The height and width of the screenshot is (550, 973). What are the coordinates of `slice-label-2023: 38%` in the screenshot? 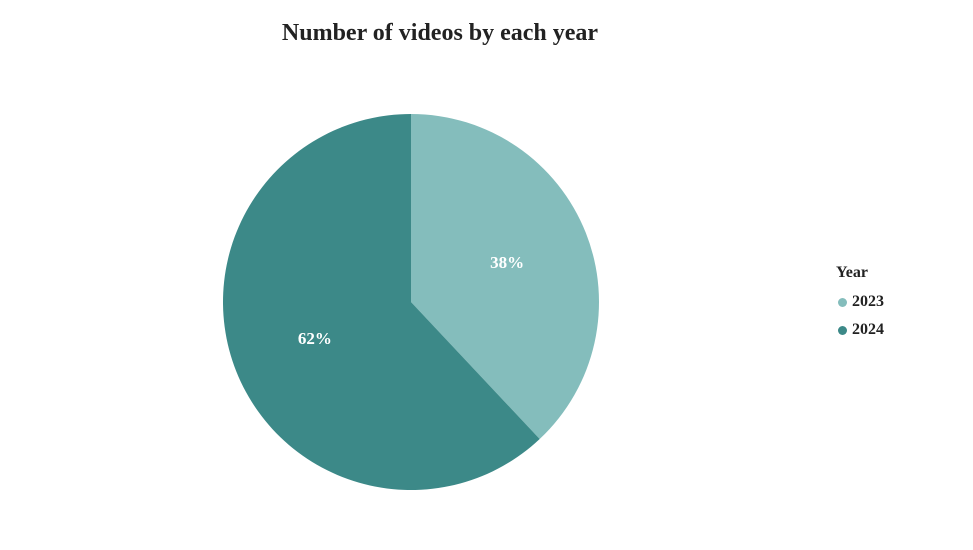 It's located at (507, 262).